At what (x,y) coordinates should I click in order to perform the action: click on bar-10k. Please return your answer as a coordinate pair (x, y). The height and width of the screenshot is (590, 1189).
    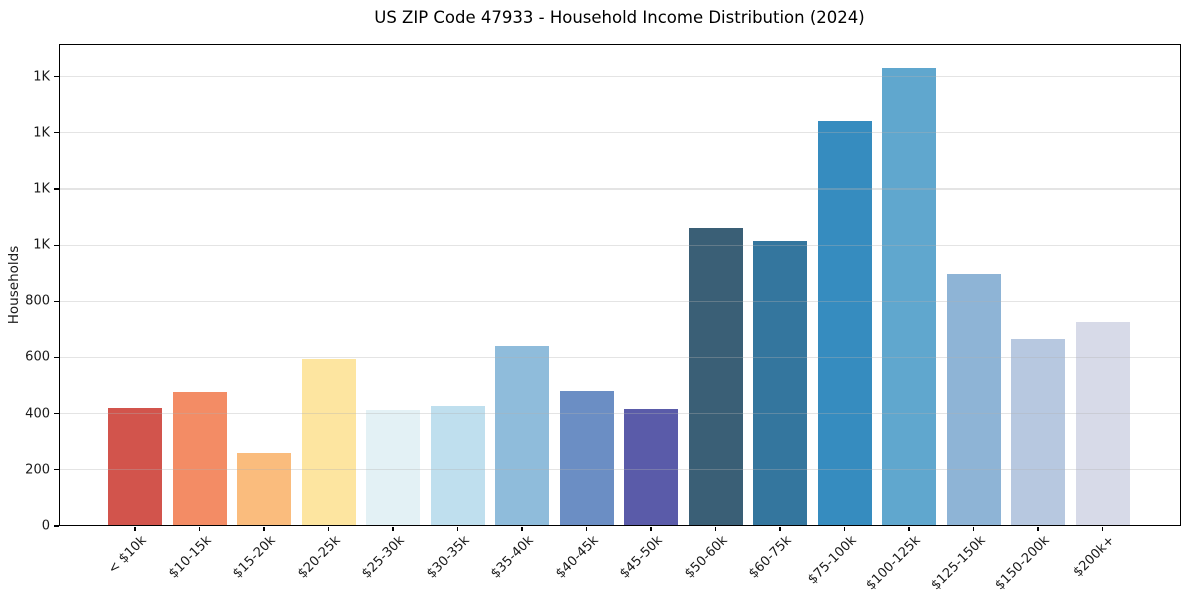
    Looking at the image, I should click on (135, 467).